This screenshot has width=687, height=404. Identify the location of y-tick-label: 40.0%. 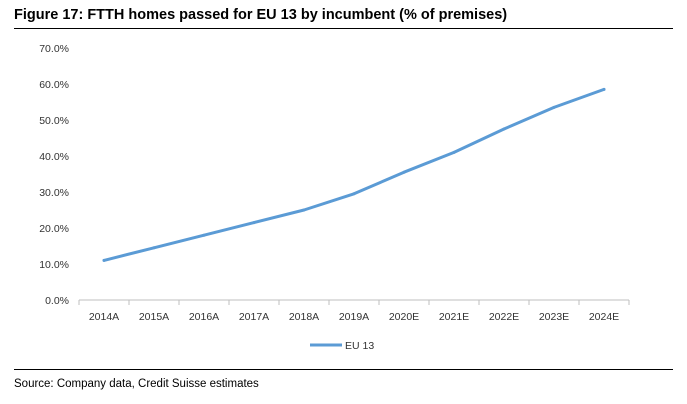
(54, 157).